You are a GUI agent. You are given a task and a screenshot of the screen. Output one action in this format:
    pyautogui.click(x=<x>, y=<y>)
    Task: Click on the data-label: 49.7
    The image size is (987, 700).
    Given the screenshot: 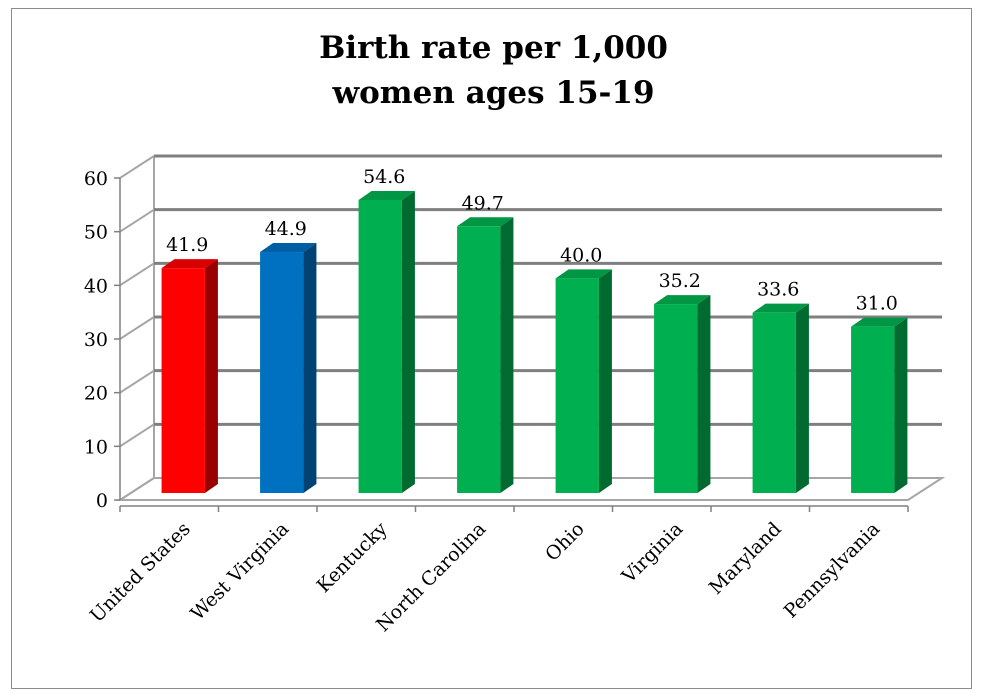 What is the action you would take?
    pyautogui.click(x=483, y=203)
    